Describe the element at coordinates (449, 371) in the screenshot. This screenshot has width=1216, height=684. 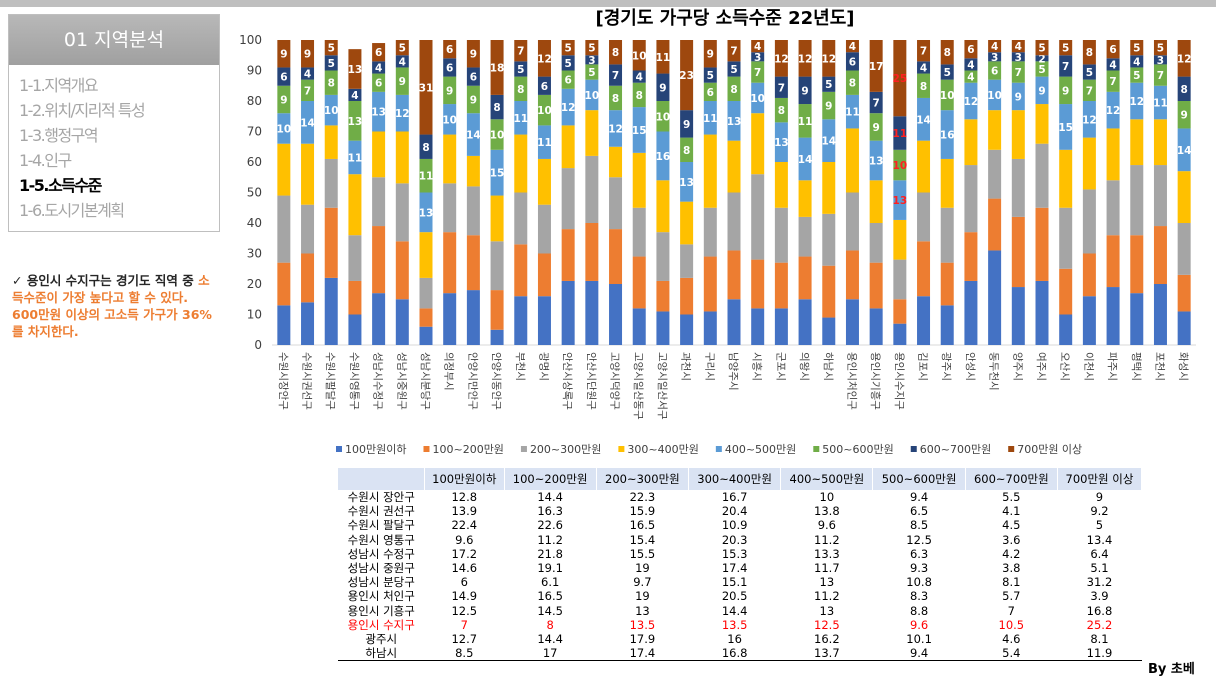
I see `x-tick-label: 의정부시` at that location.